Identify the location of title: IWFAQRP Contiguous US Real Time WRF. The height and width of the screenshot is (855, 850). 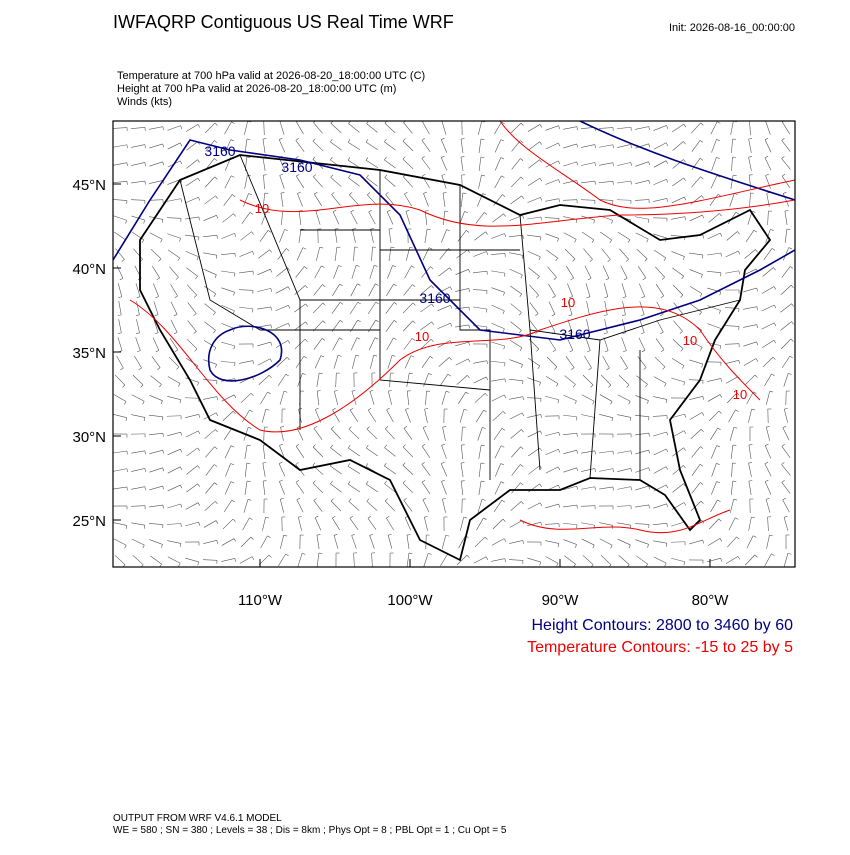
(283, 22).